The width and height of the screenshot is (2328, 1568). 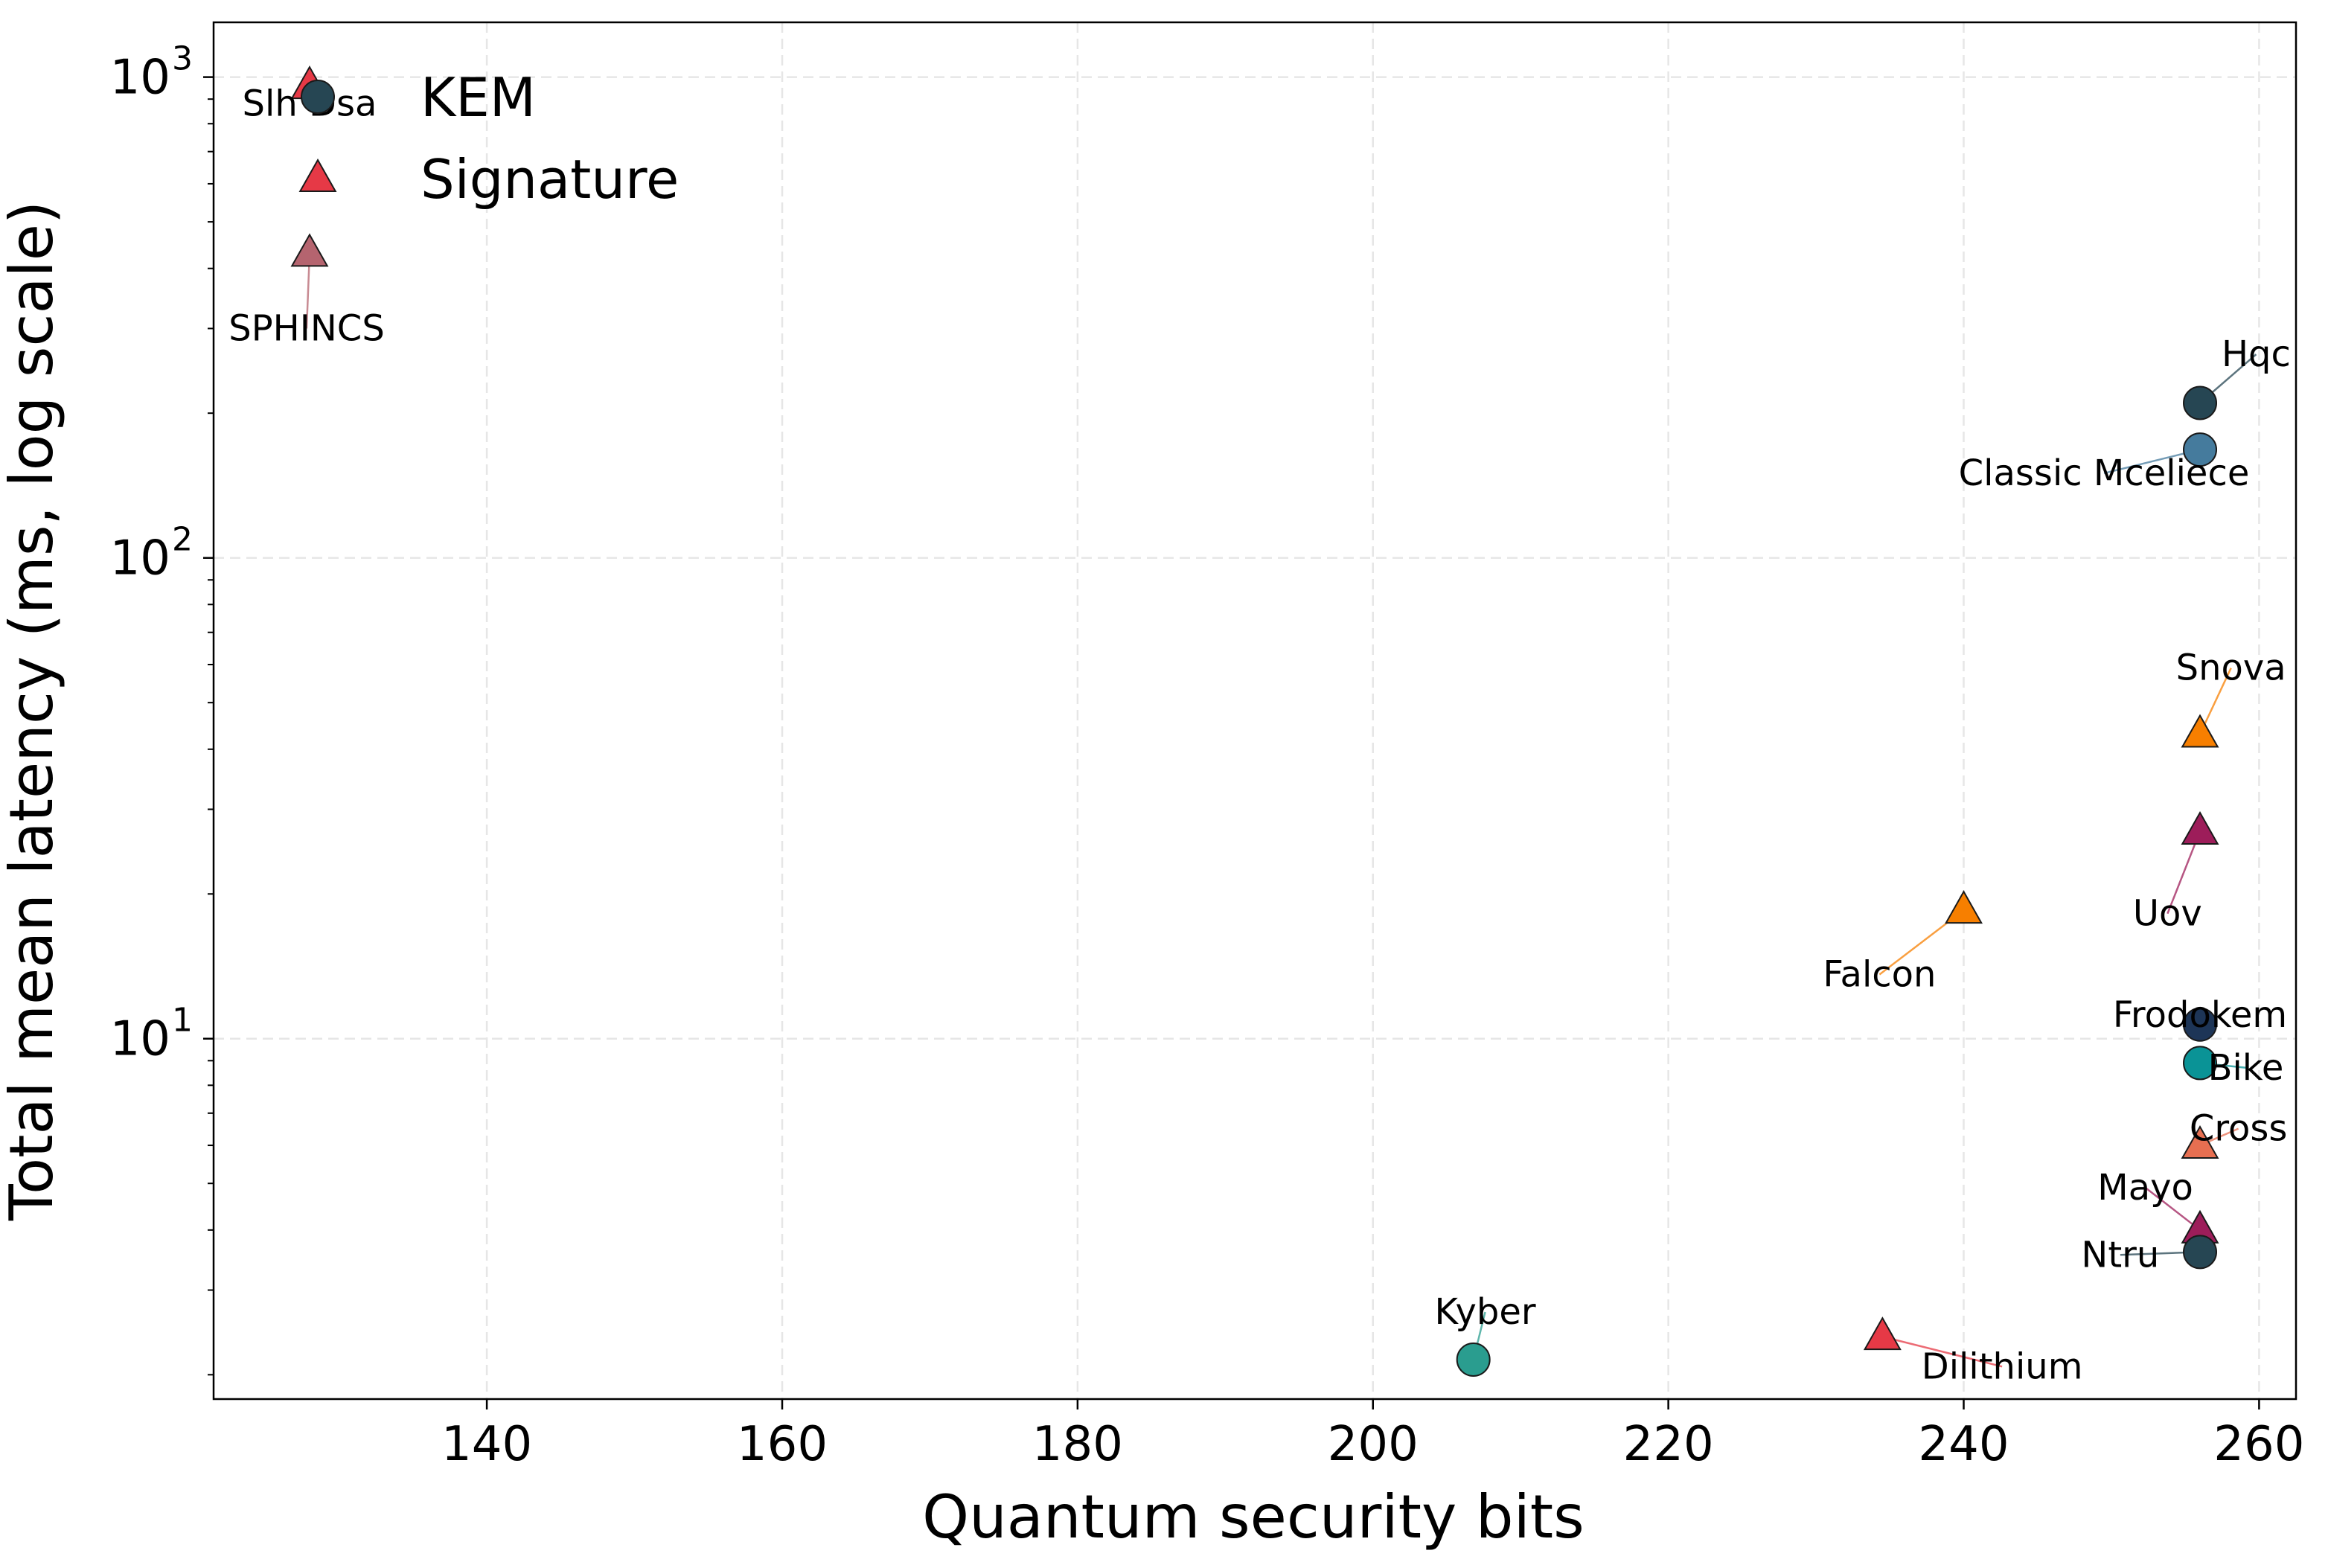 What do you see at coordinates (2104, 473) in the screenshot?
I see `point-label: Classic Mceliece` at bounding box center [2104, 473].